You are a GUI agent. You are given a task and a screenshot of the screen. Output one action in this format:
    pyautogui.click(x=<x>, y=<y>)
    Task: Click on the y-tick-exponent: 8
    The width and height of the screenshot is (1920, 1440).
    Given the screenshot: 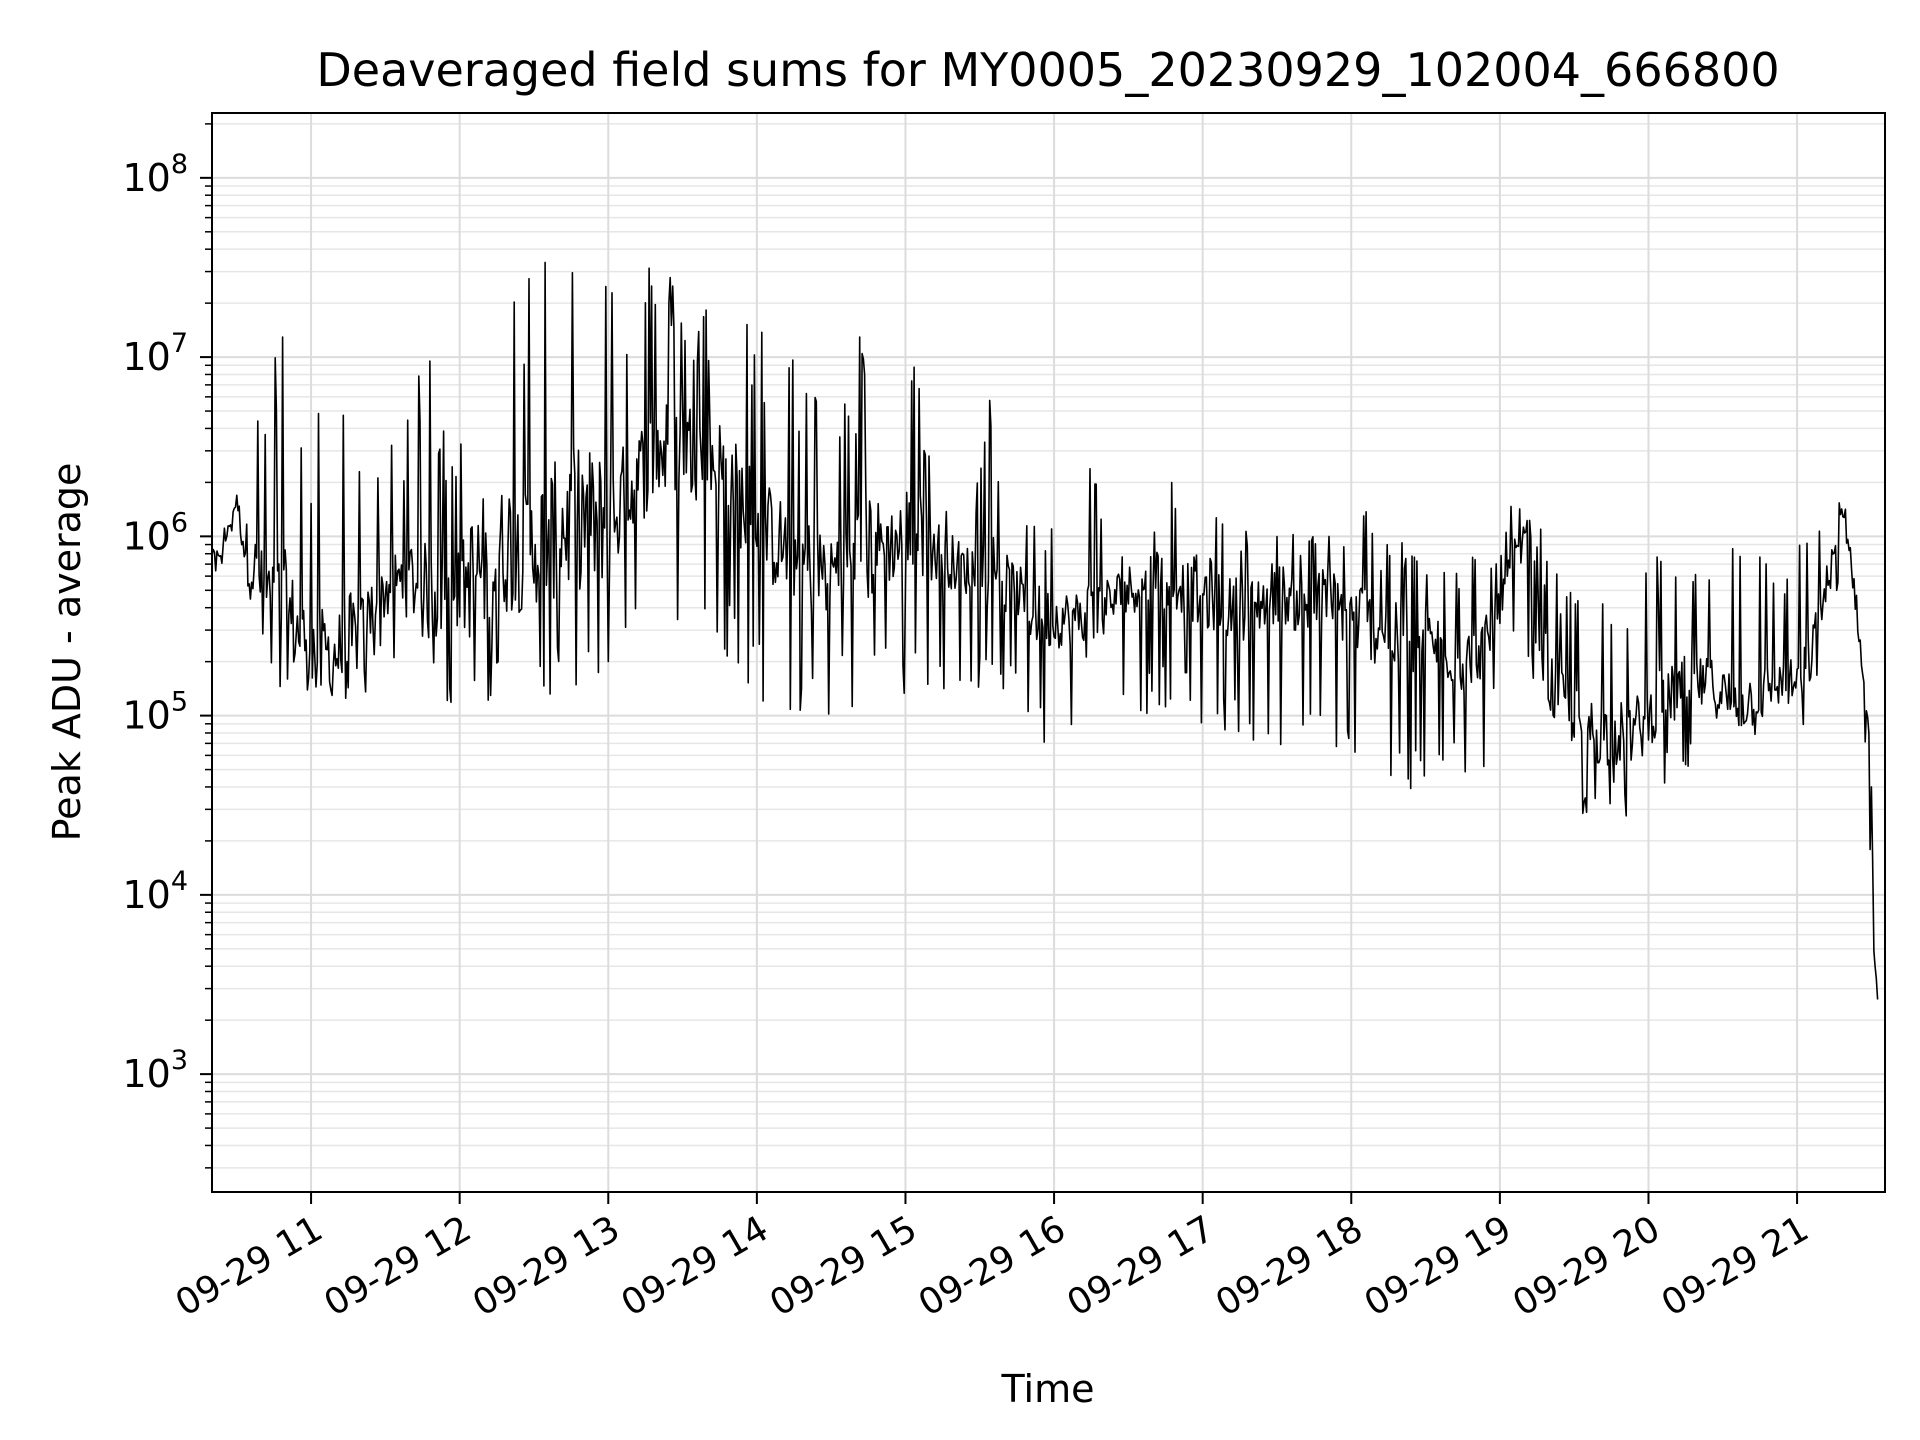 What is the action you would take?
    pyautogui.click(x=179, y=164)
    